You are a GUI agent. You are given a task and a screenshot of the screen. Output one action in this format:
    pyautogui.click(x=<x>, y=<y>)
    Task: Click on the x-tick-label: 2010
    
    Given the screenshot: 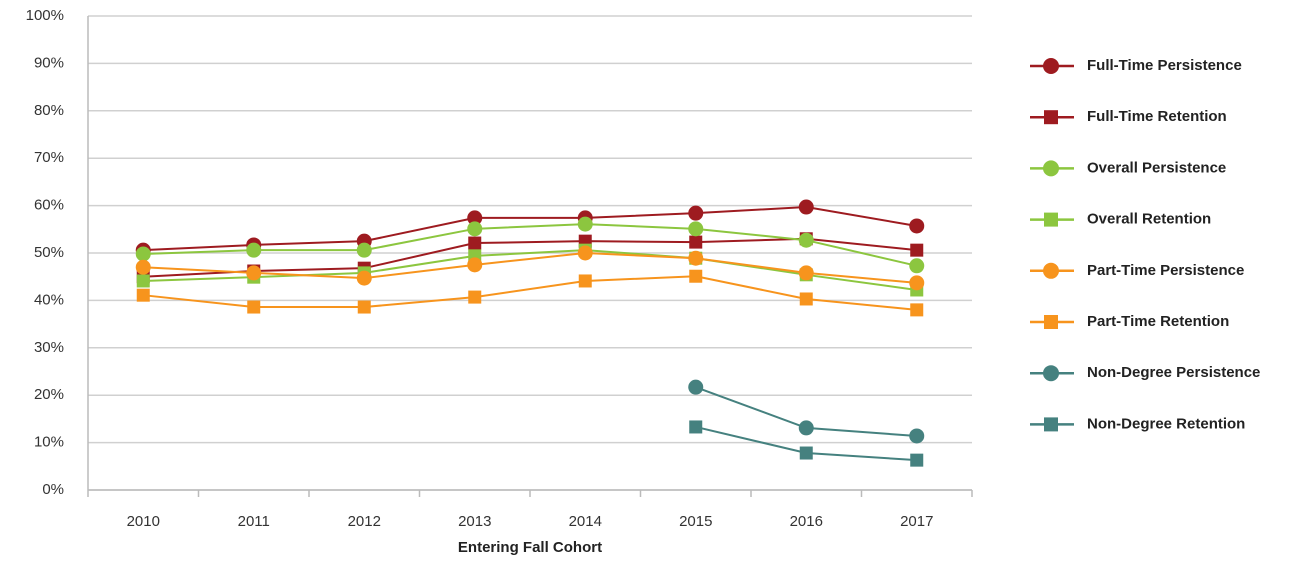 What is the action you would take?
    pyautogui.click(x=143, y=521)
    